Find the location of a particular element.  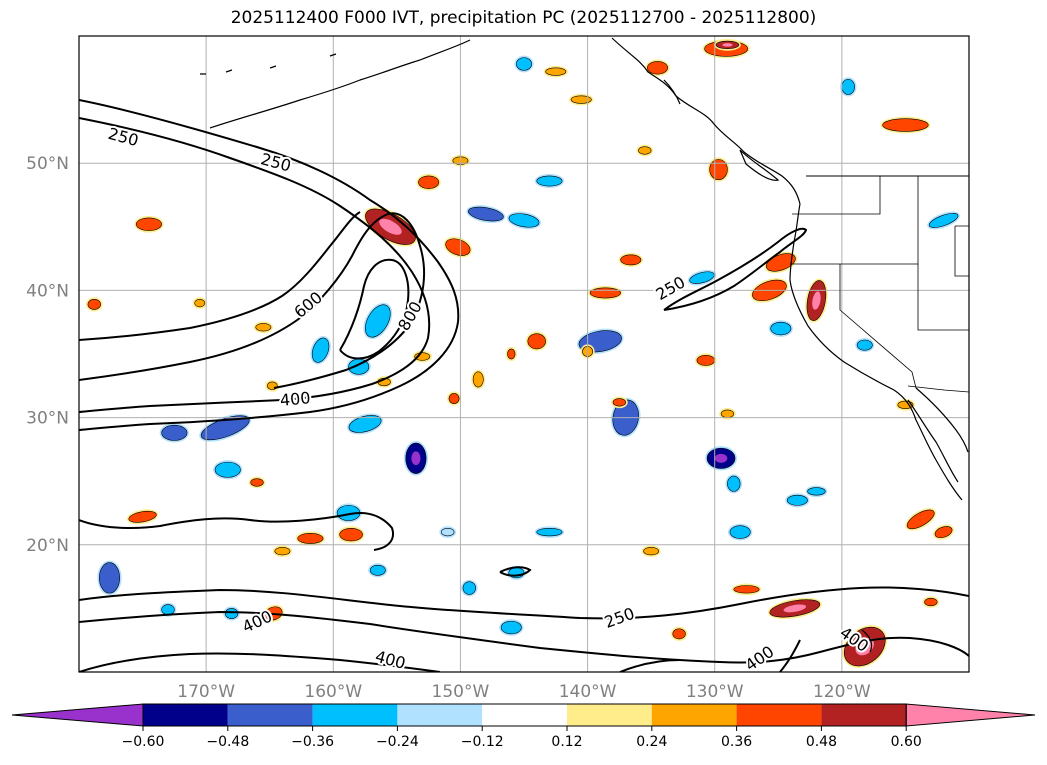

colorbar-tick-label: −0.24 is located at coordinates (397, 742).